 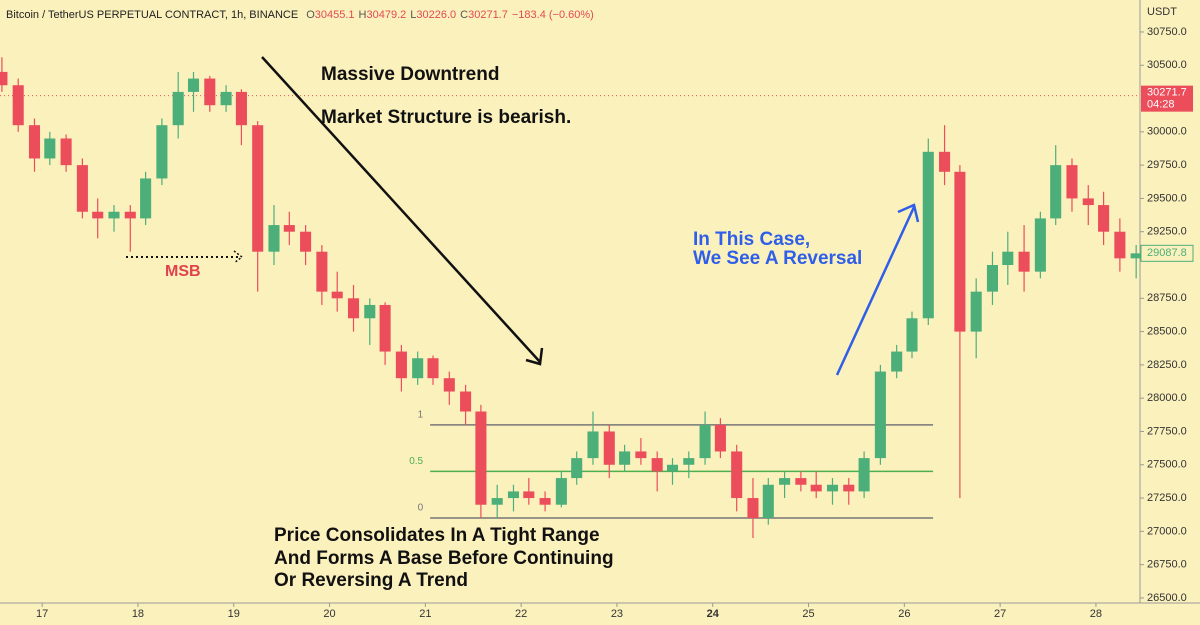 I want to click on fib-ratio: 1, so click(x=421, y=414).